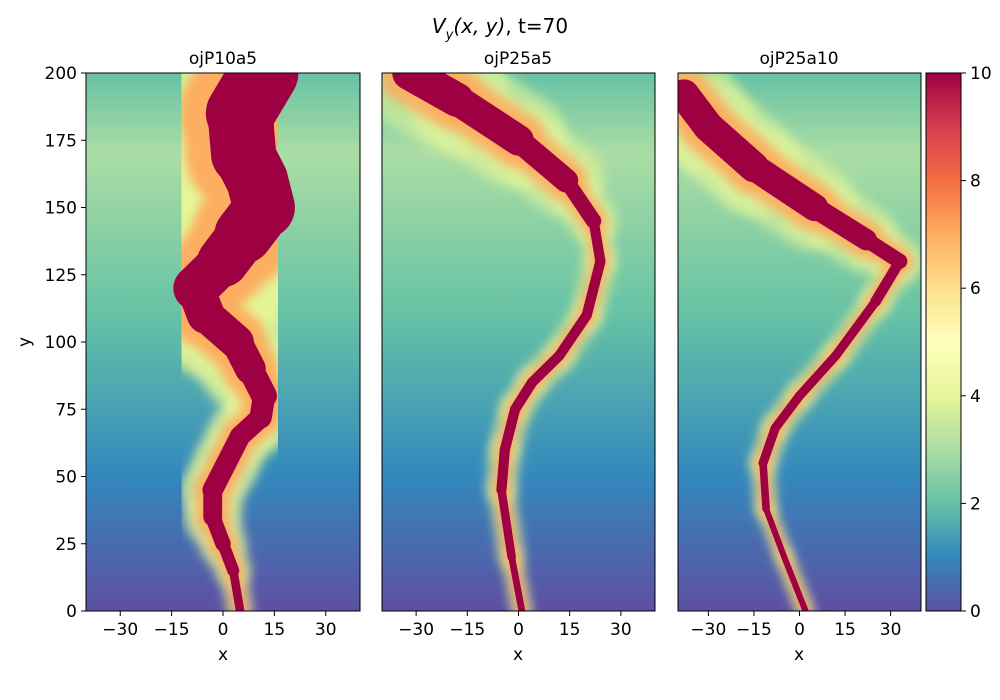 This screenshot has height=700, width=1000. Describe the element at coordinates (536, 26) in the screenshot. I see `title-time: , t=70` at that location.